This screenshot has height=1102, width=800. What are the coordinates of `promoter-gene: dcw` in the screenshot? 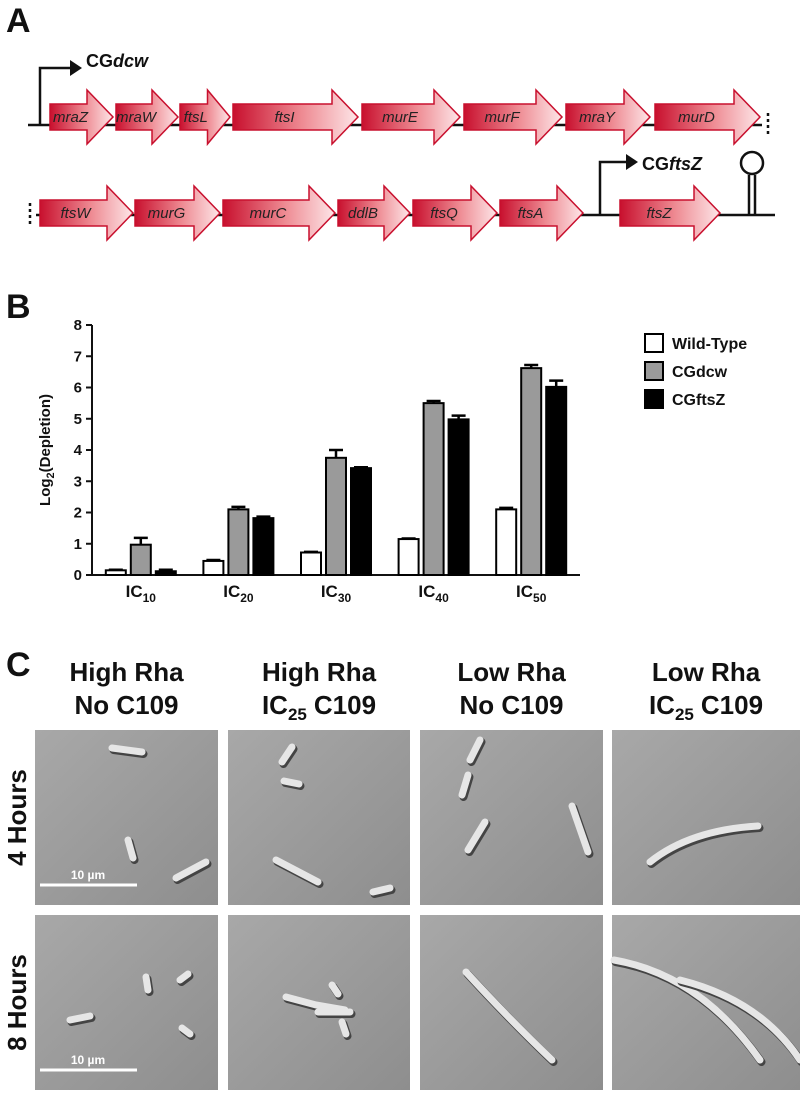 It's located at (131, 61).